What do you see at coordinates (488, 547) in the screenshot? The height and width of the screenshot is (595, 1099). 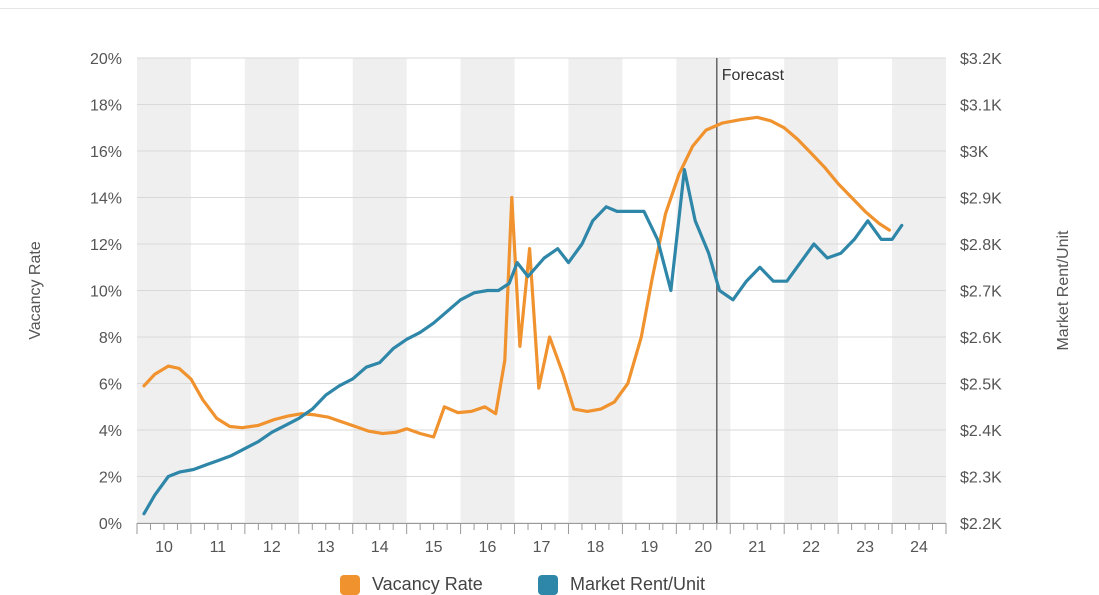 I see `x-tick-label: 16` at bounding box center [488, 547].